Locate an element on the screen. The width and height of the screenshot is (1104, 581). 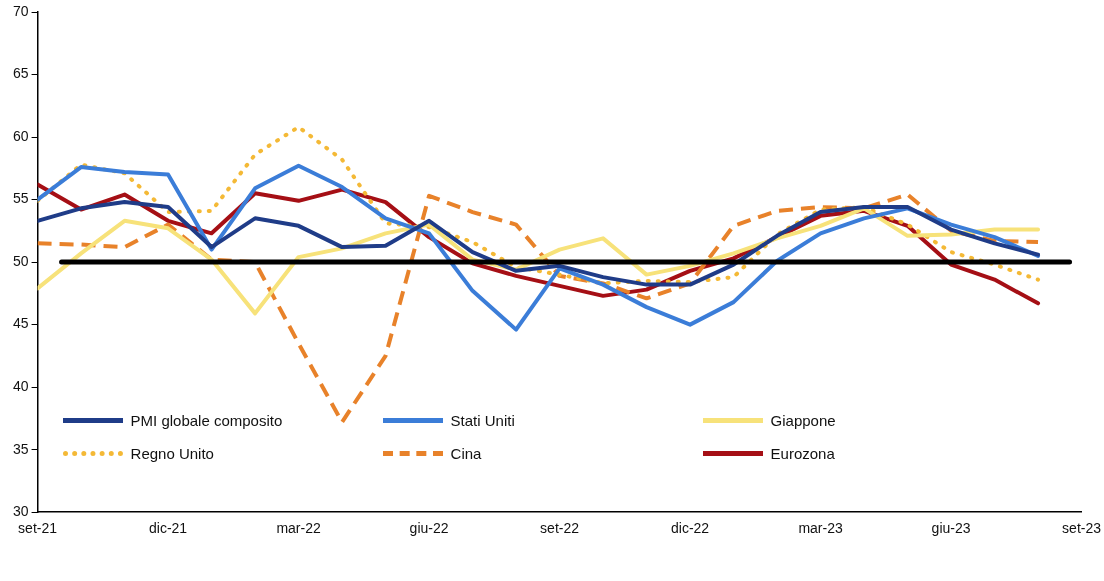
legend-label: Regno Unito is located at coordinates (172, 454).